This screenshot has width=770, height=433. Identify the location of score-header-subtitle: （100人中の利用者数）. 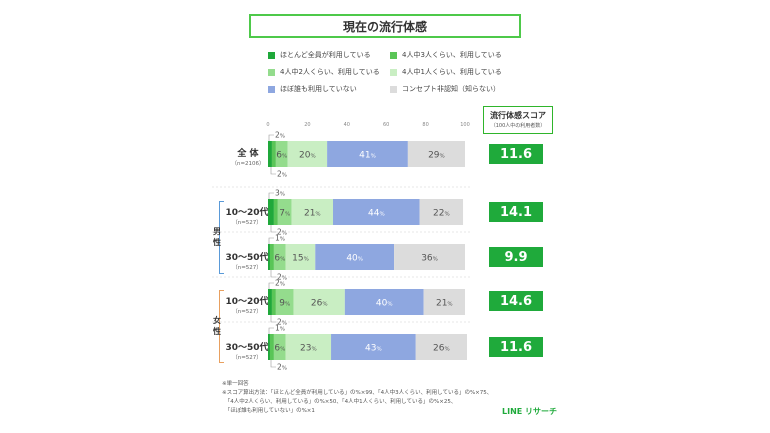
(518, 126).